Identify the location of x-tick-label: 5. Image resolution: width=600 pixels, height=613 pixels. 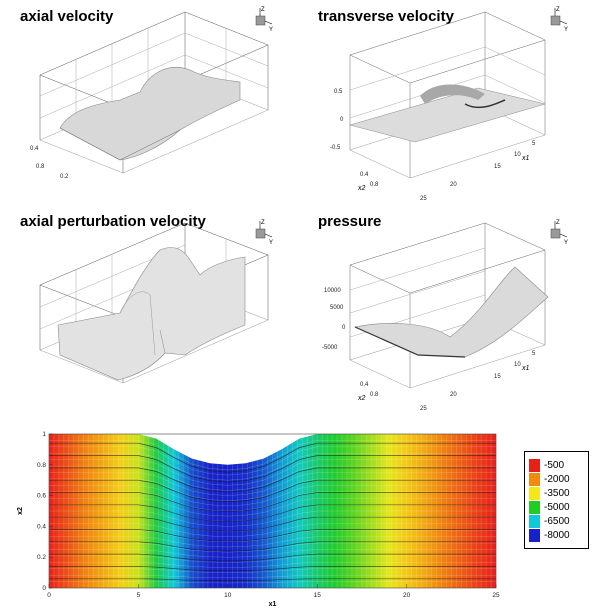
(139, 595).